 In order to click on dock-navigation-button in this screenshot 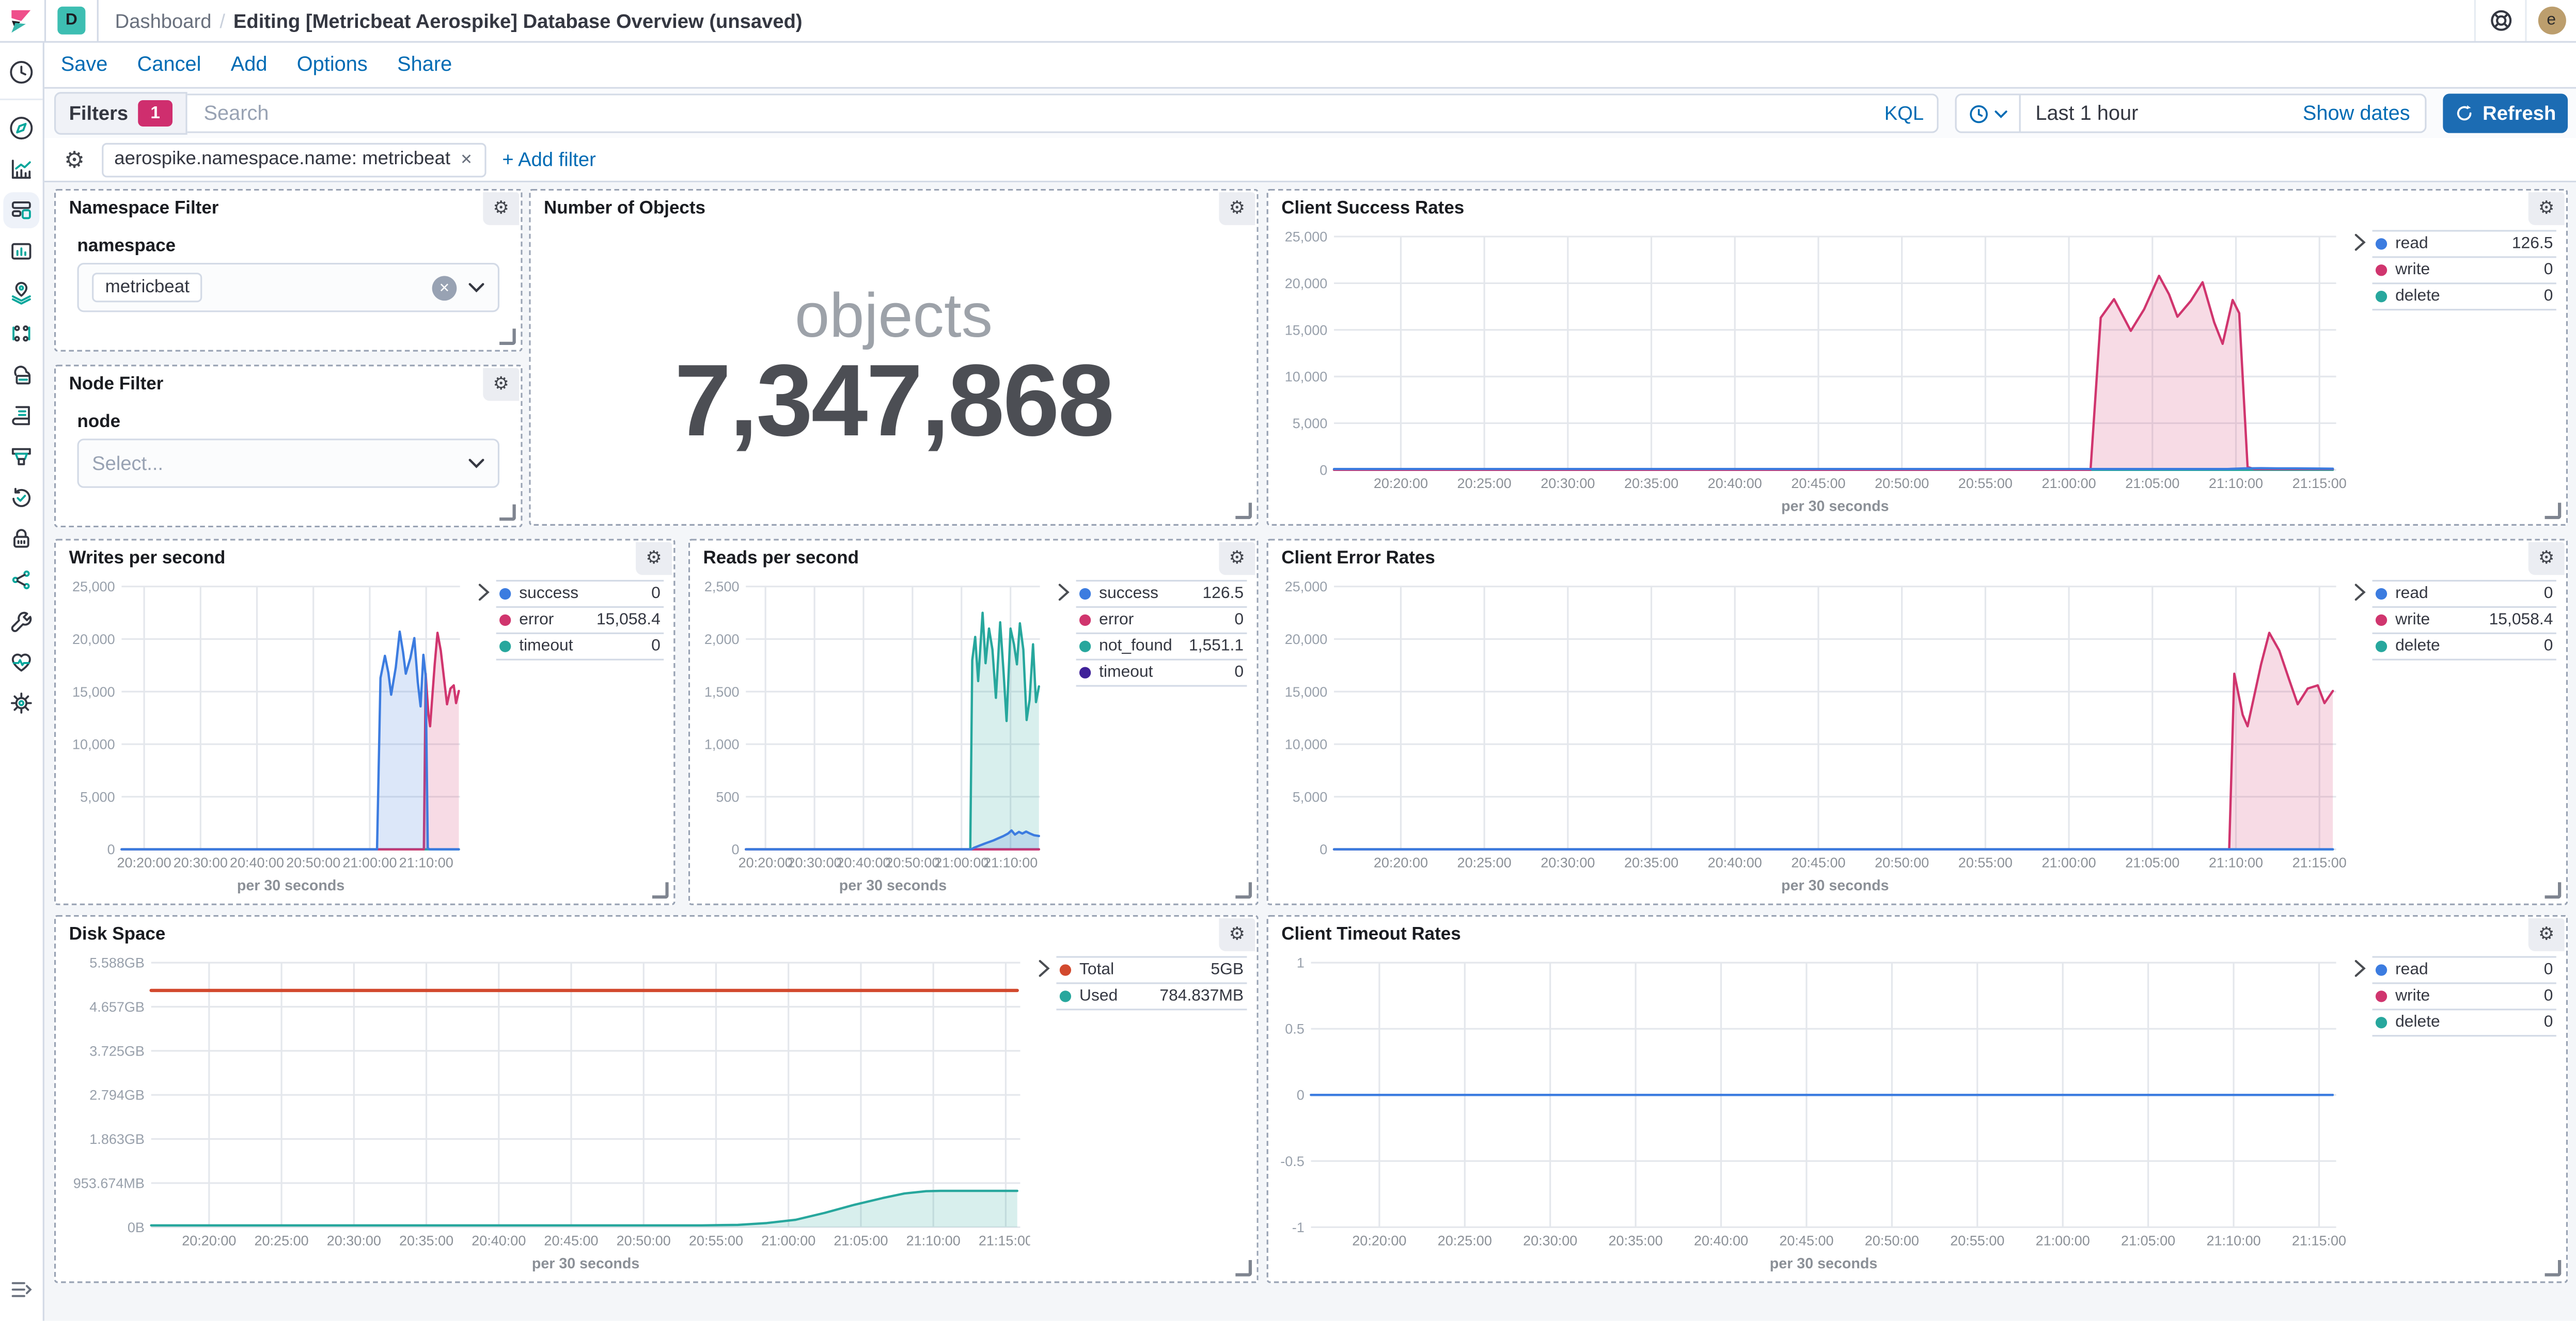, I will do `click(21, 1293)`.